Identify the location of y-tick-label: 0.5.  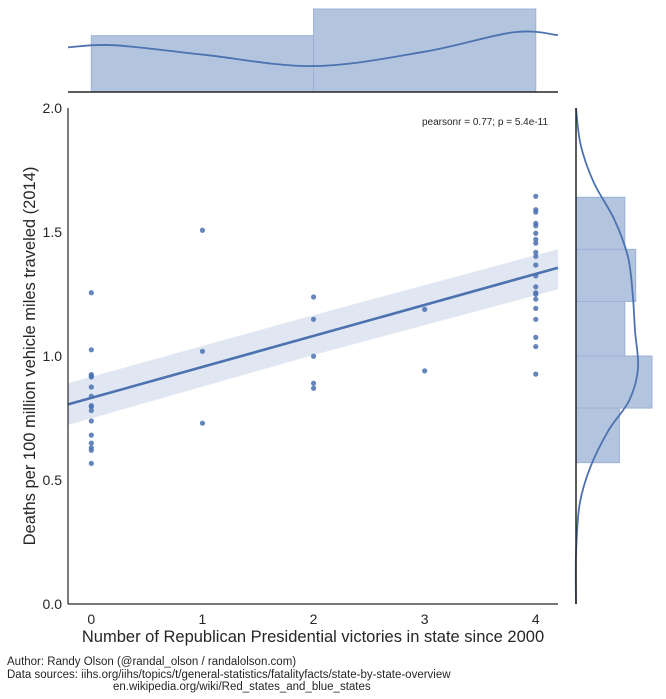
(53, 480).